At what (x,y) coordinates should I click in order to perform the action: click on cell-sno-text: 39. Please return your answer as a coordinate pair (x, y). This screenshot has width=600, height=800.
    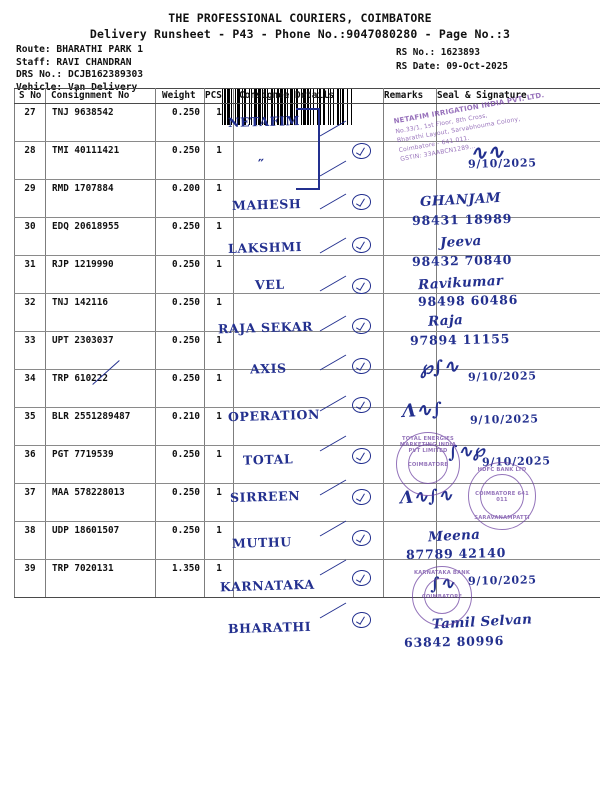
    Looking at the image, I should click on (30, 568).